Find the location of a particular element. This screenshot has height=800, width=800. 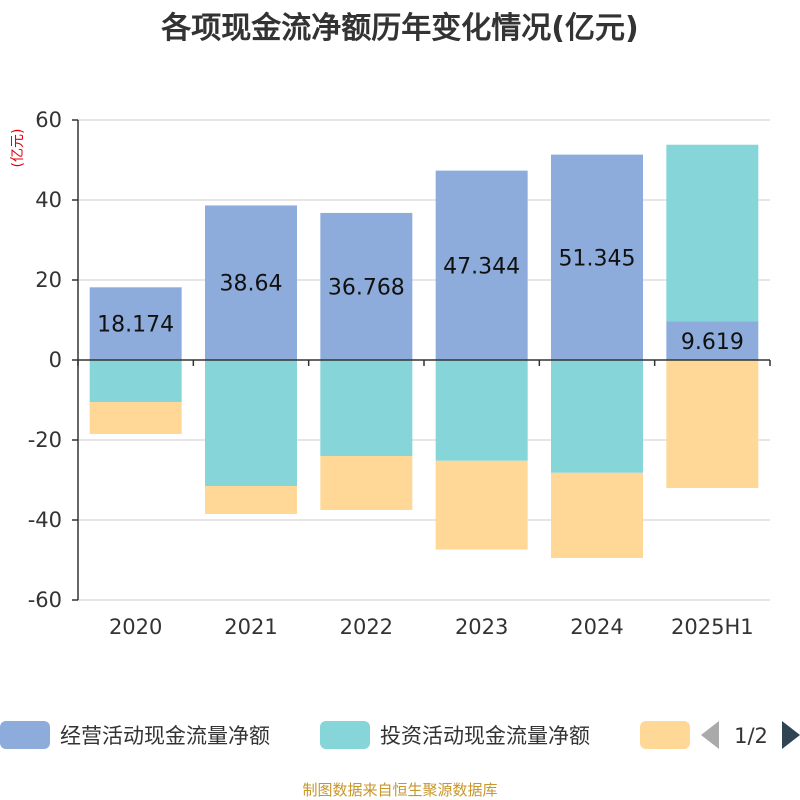

legend-next-arrow-icon is located at coordinates (791, 735).